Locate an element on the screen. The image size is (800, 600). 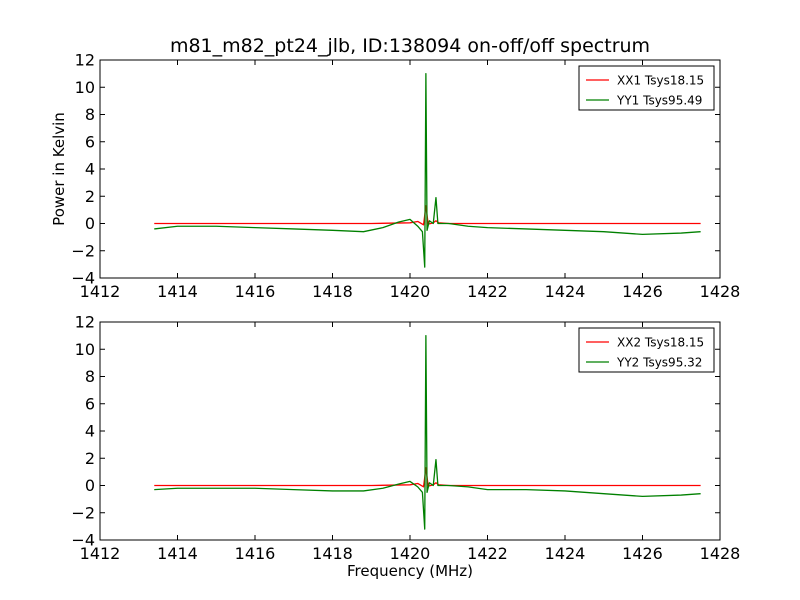
x-axis-label: Frequency (MHz) is located at coordinates (410, 571).